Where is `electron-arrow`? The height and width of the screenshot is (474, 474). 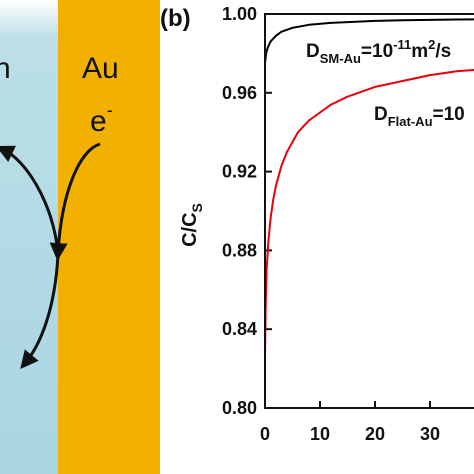
electron-arrow is located at coordinates (75, 201).